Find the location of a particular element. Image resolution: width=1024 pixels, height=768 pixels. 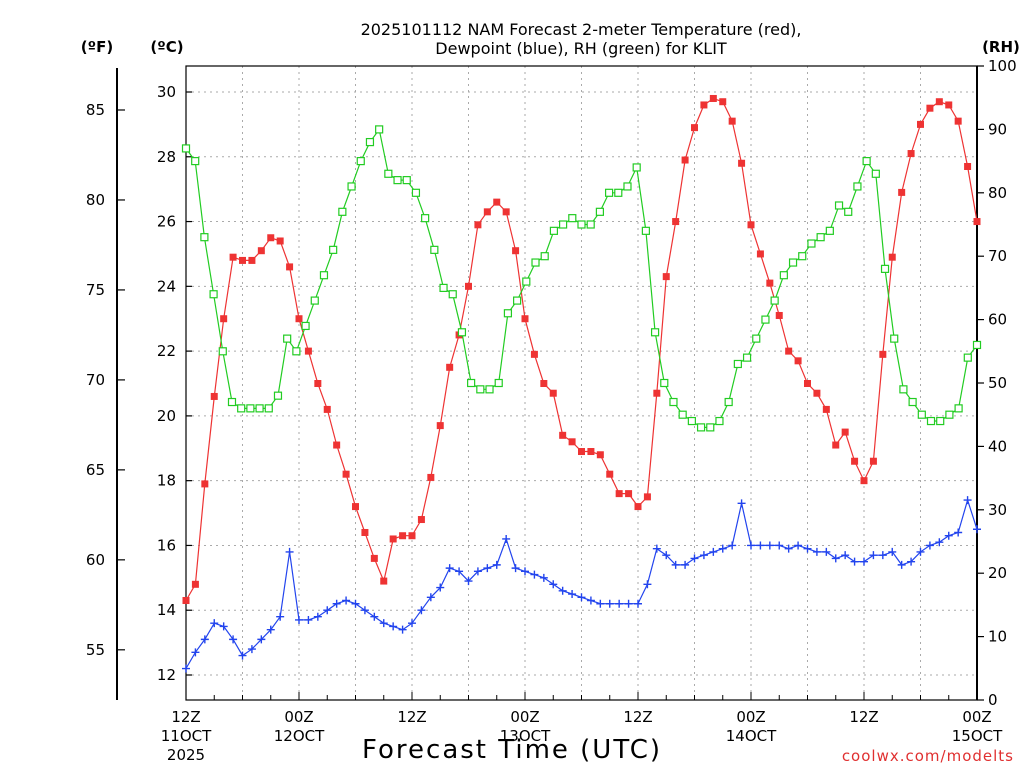

rh-tick-label: 40 is located at coordinates (997, 446).